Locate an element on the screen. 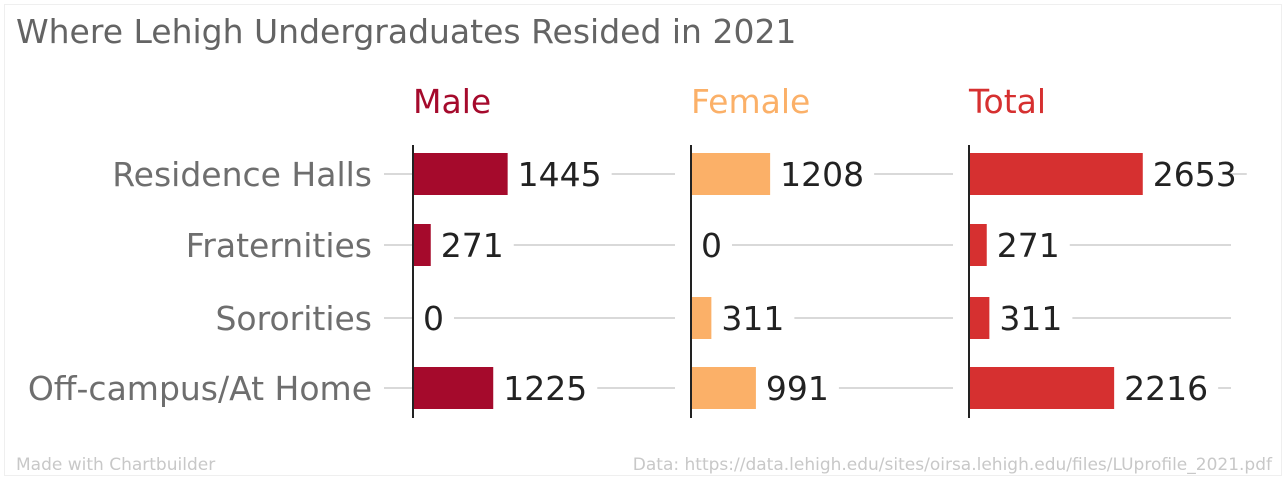 The width and height of the screenshot is (1286, 480). data-label-male-off-campus-at-home: 1225 is located at coordinates (545, 388).